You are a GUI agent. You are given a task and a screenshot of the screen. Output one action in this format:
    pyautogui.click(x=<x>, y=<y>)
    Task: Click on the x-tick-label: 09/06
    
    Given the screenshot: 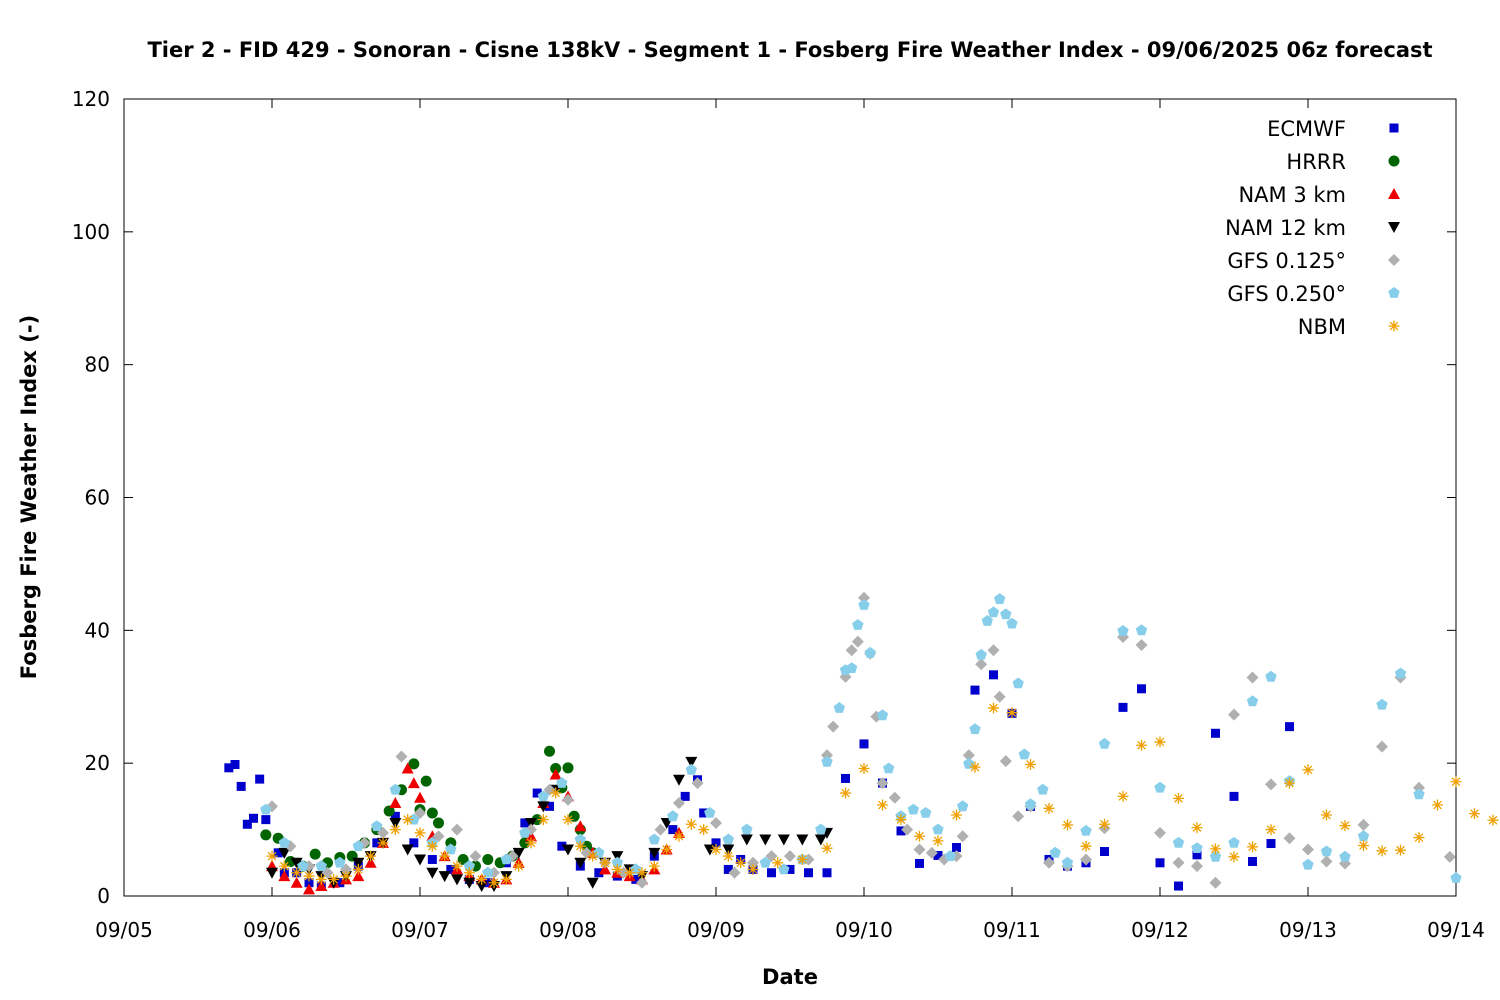 What is the action you would take?
    pyautogui.click(x=272, y=930)
    